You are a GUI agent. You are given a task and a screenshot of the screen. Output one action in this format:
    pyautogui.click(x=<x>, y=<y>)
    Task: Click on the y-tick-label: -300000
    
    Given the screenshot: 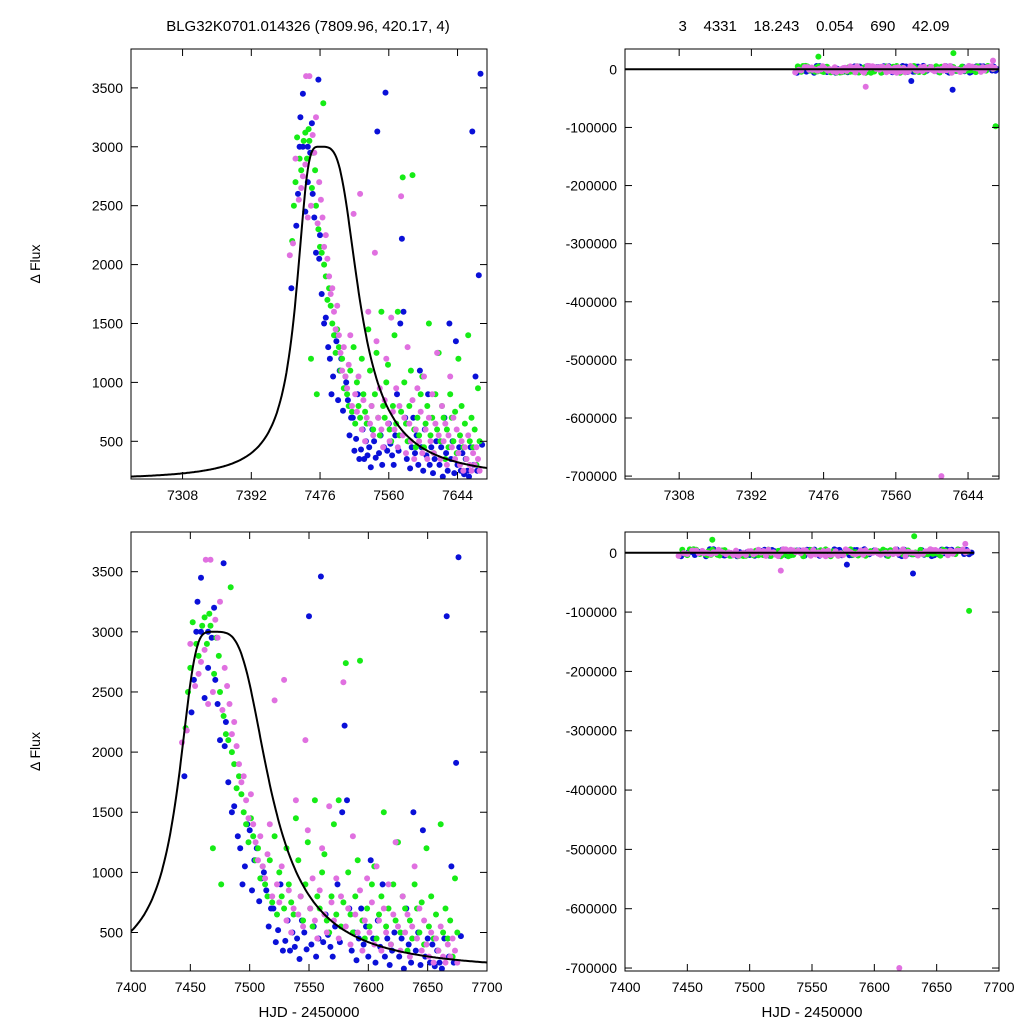 What is the action you would take?
    pyautogui.click(x=592, y=731)
    